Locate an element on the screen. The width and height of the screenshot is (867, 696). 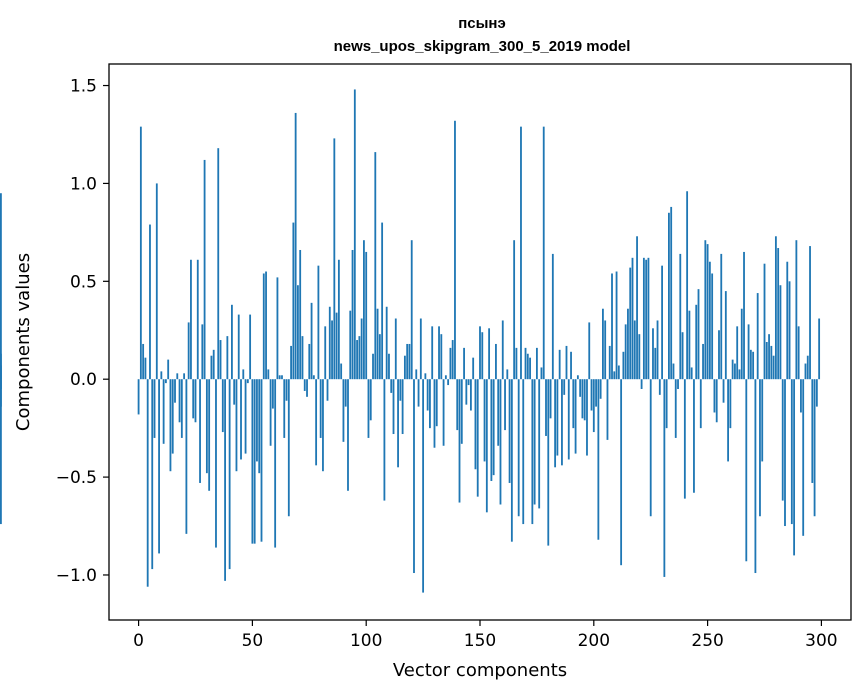
y-tick-label: 1.0 is located at coordinates (83, 184).